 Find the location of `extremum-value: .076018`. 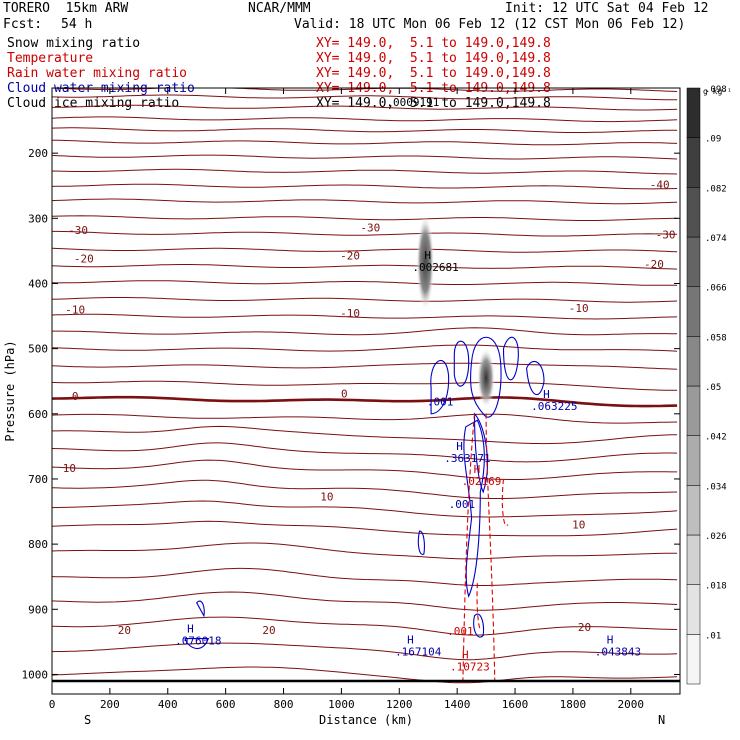

extremum-value: .076018 is located at coordinates (198, 641).